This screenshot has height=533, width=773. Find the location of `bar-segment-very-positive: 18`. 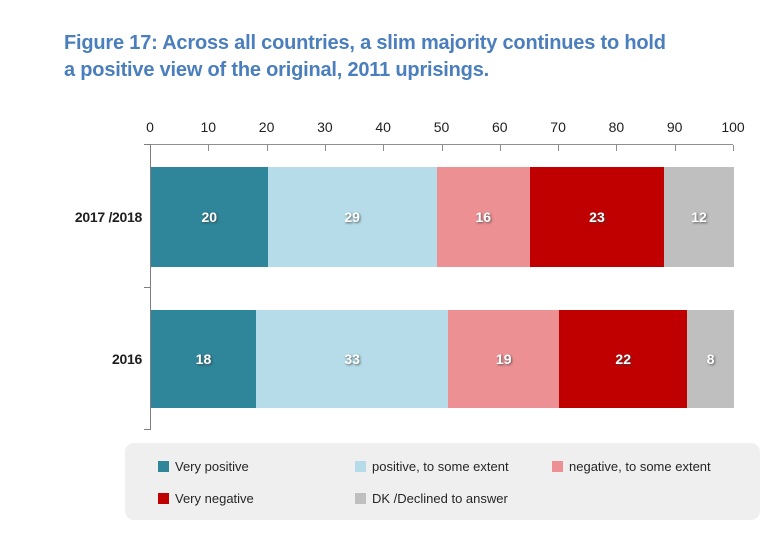

bar-segment-very-positive: 18 is located at coordinates (203, 359).